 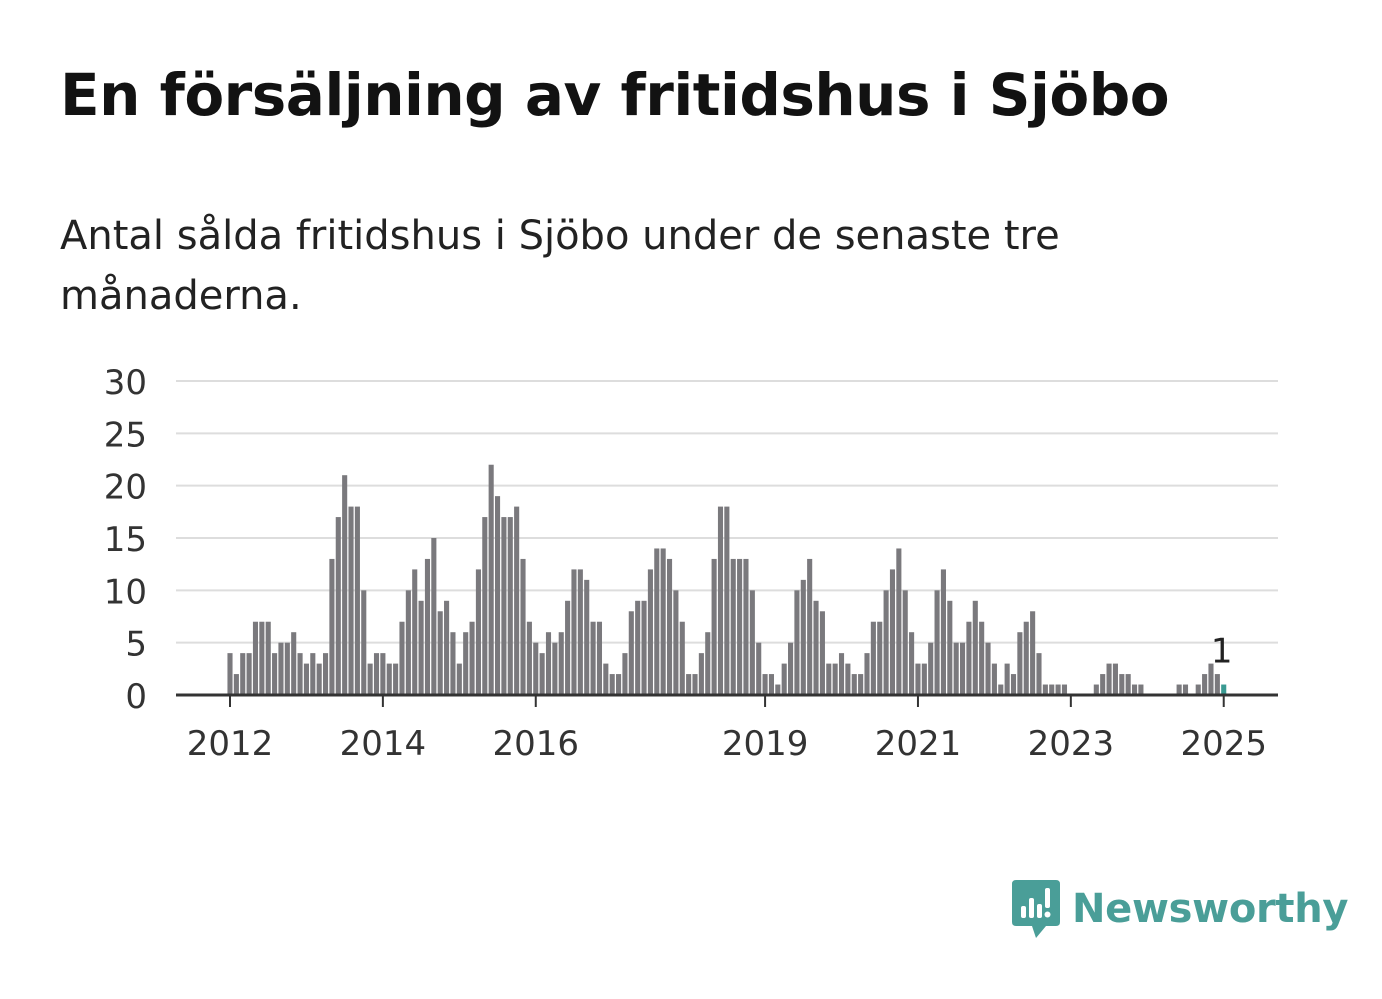 What do you see at coordinates (125, 540) in the screenshot?
I see `y-tick-label: 15` at bounding box center [125, 540].